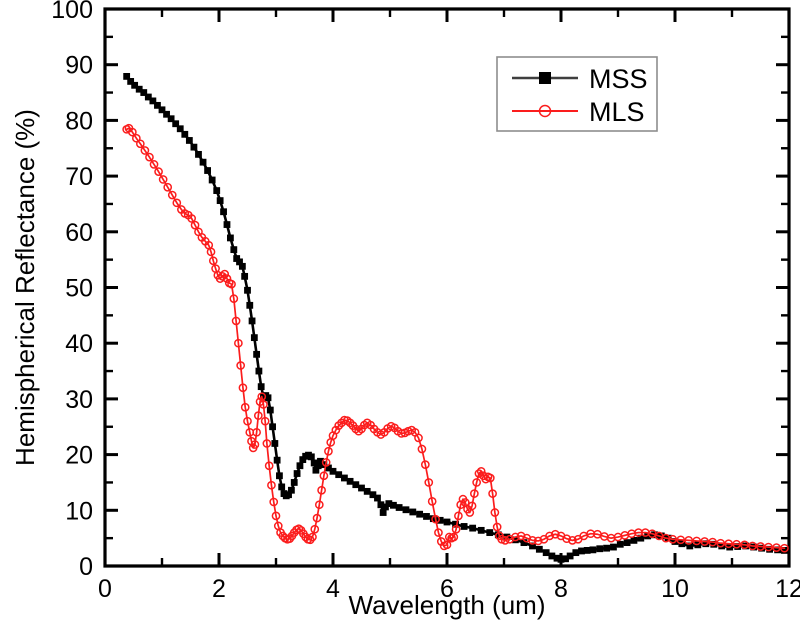 The width and height of the screenshot is (800, 638). What do you see at coordinates (219, 589) in the screenshot?
I see `x-tick-label: 2` at bounding box center [219, 589].